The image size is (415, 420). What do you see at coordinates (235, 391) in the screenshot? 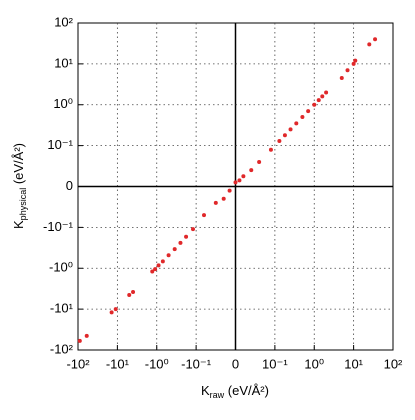
I see `x-axis-label: Kraw (eV/Å²)` at bounding box center [235, 391].